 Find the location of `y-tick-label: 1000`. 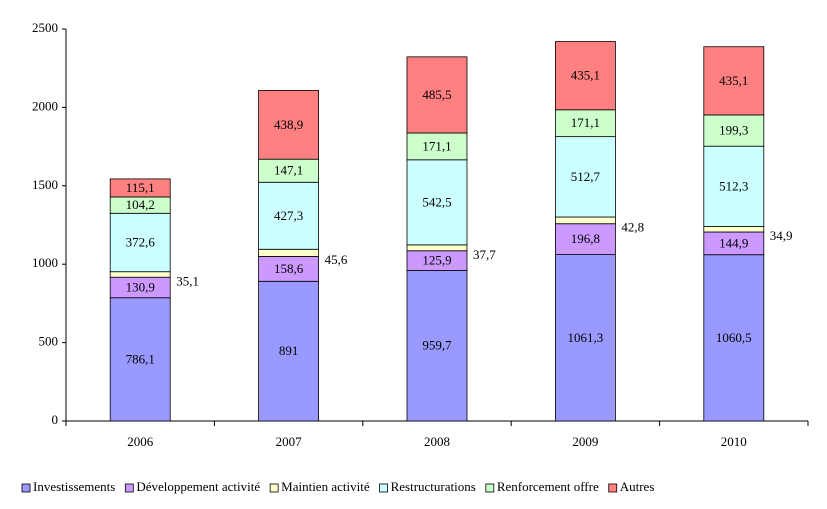

y-tick-label: 1000 is located at coordinates (45, 262).